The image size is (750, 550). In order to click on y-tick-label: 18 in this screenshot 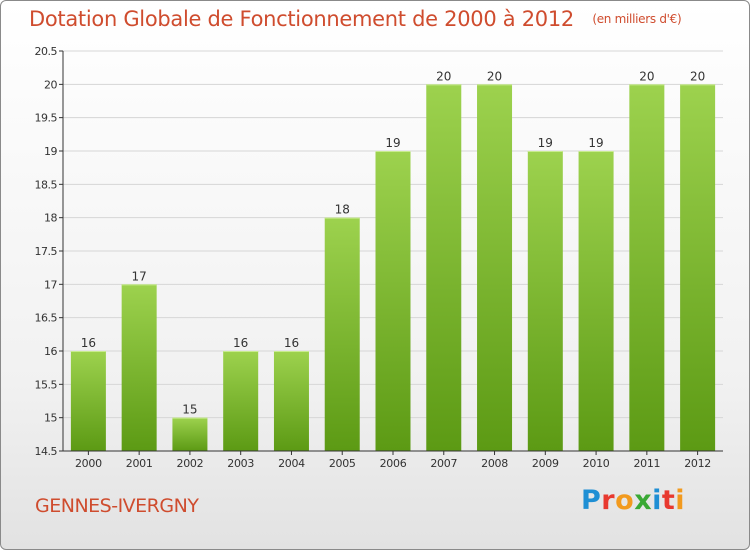, I will do `click(50, 218)`.